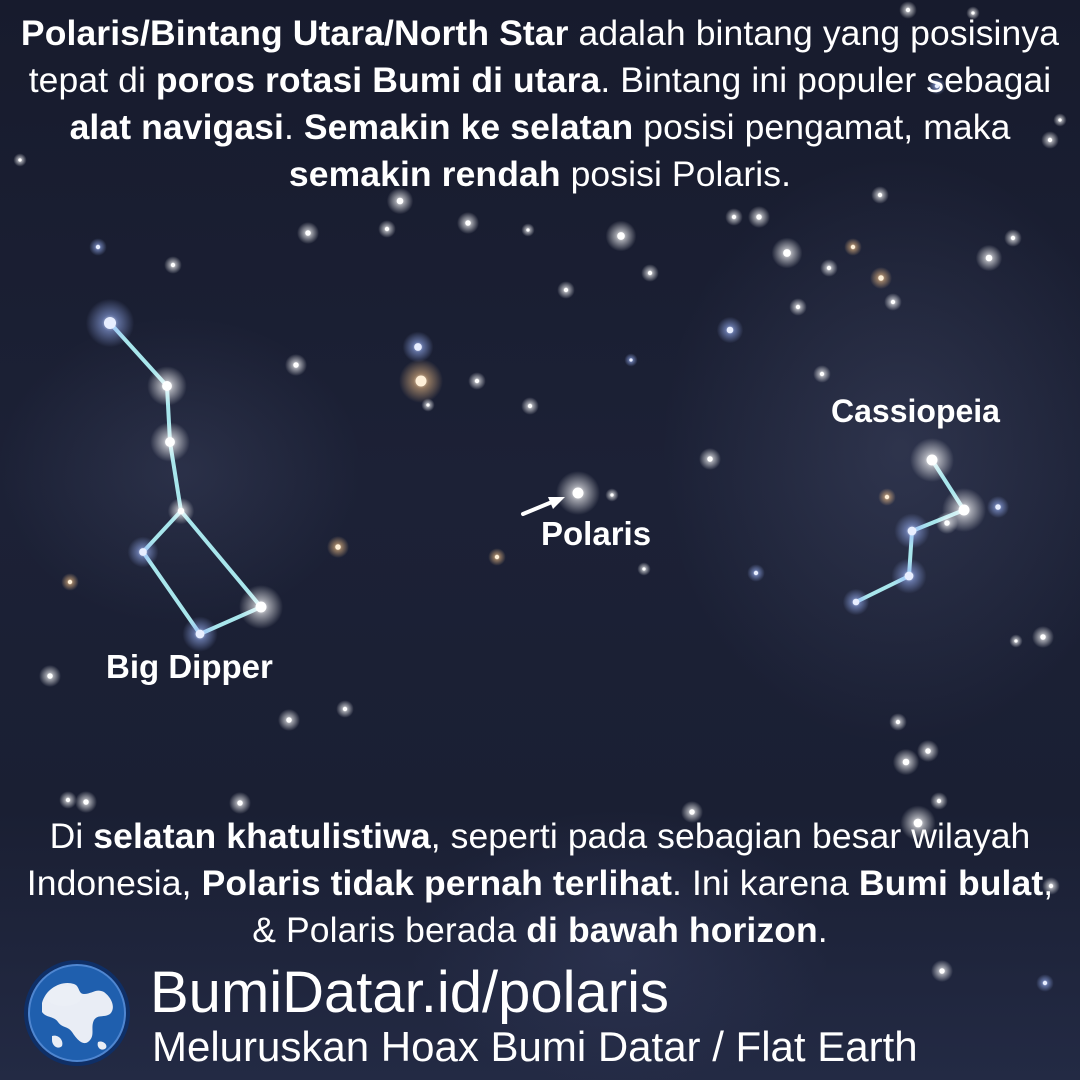  I want to click on polaris-label: Polaris, so click(596, 533).